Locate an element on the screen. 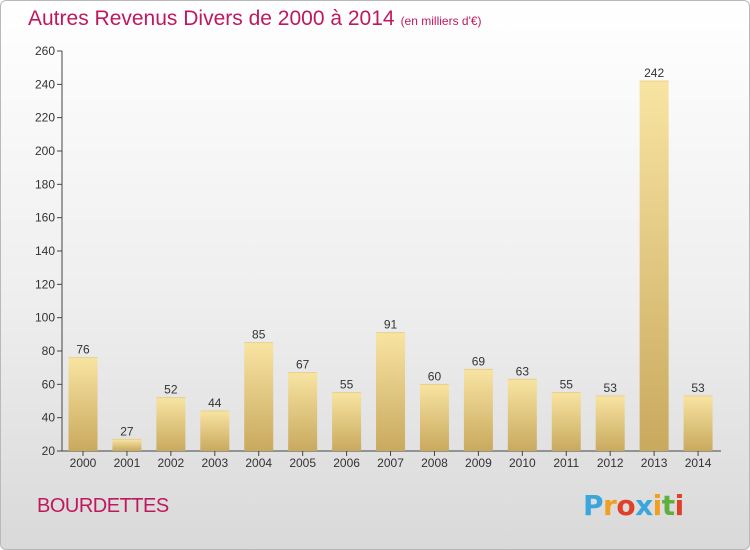  y-tick-label: 260 is located at coordinates (45, 51).